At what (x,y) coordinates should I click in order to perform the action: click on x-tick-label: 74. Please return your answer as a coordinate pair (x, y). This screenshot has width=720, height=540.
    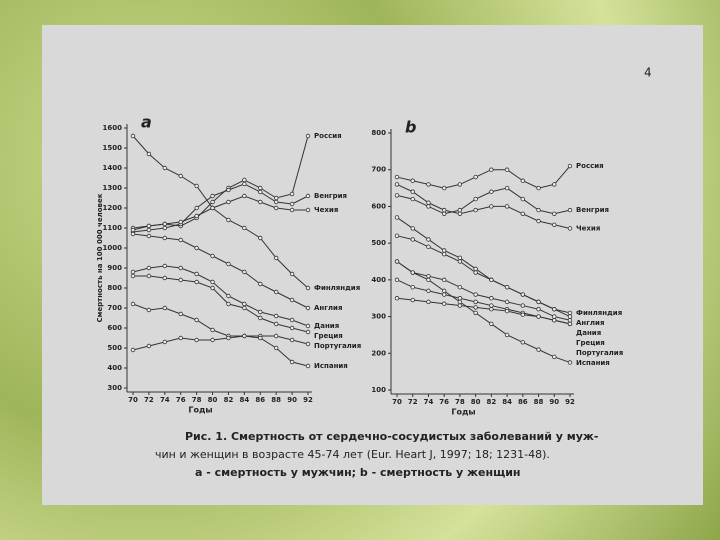
    Looking at the image, I should click on (165, 400).